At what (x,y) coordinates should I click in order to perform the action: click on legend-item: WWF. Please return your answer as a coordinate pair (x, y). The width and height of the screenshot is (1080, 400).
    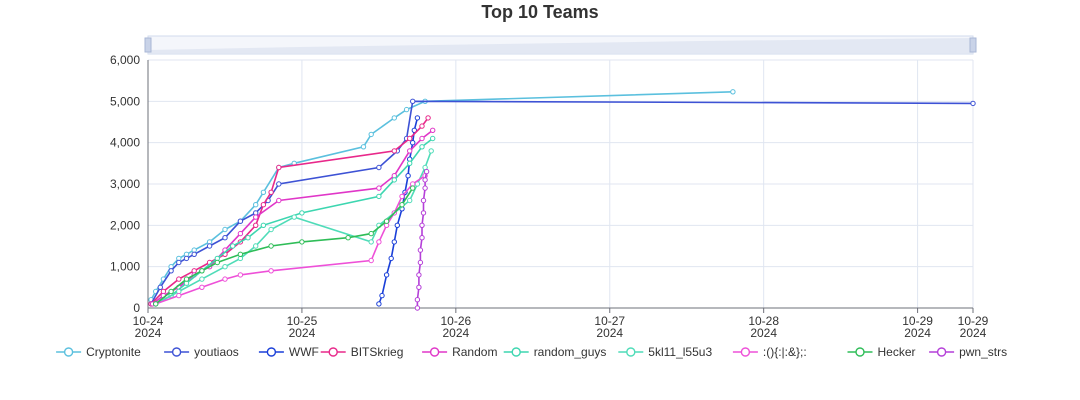
    Looking at the image, I should click on (288, 352).